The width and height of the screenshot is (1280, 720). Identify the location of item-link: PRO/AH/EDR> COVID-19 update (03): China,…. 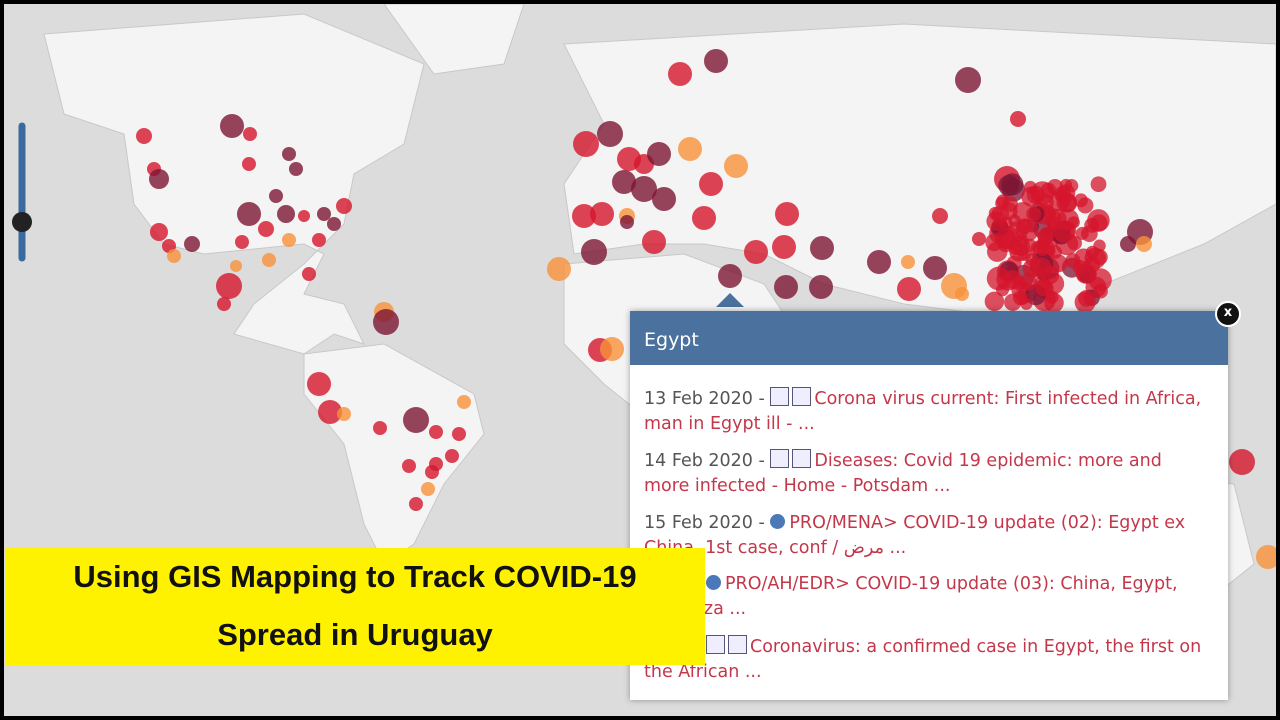
(911, 596).